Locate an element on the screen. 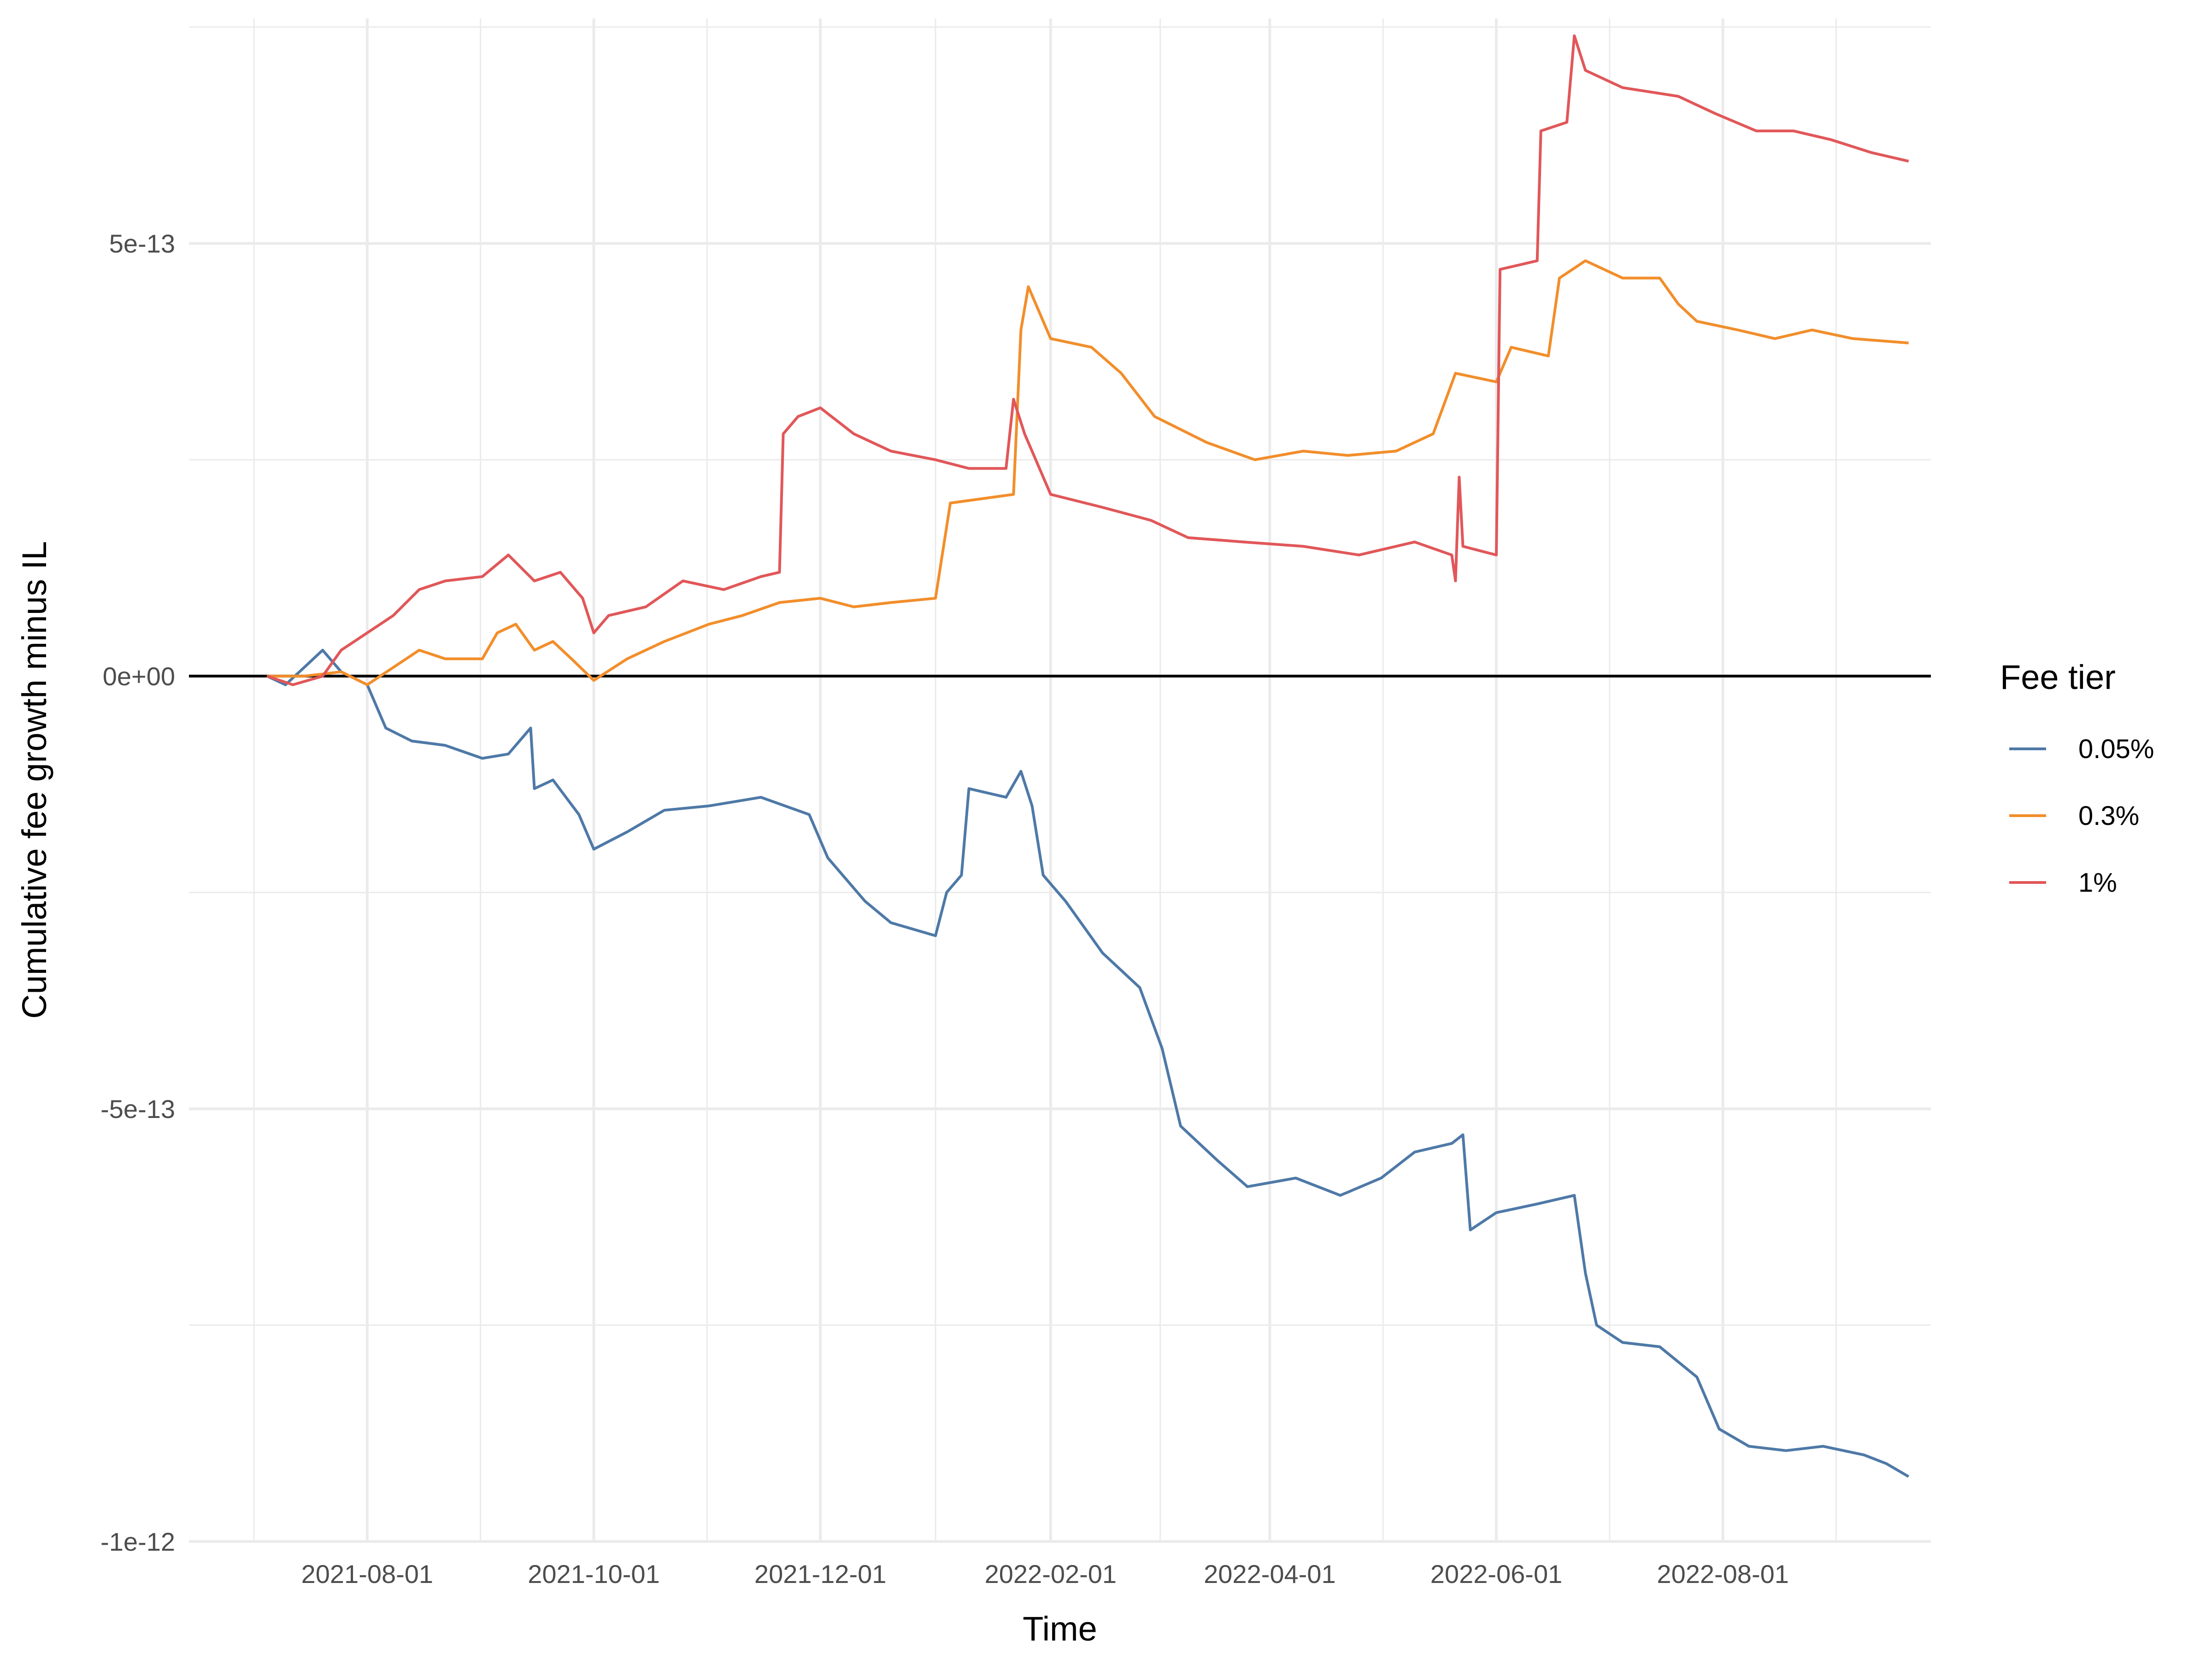 This screenshot has height=1659, width=2212. y-tick-label: 0e+00 is located at coordinates (139, 676).